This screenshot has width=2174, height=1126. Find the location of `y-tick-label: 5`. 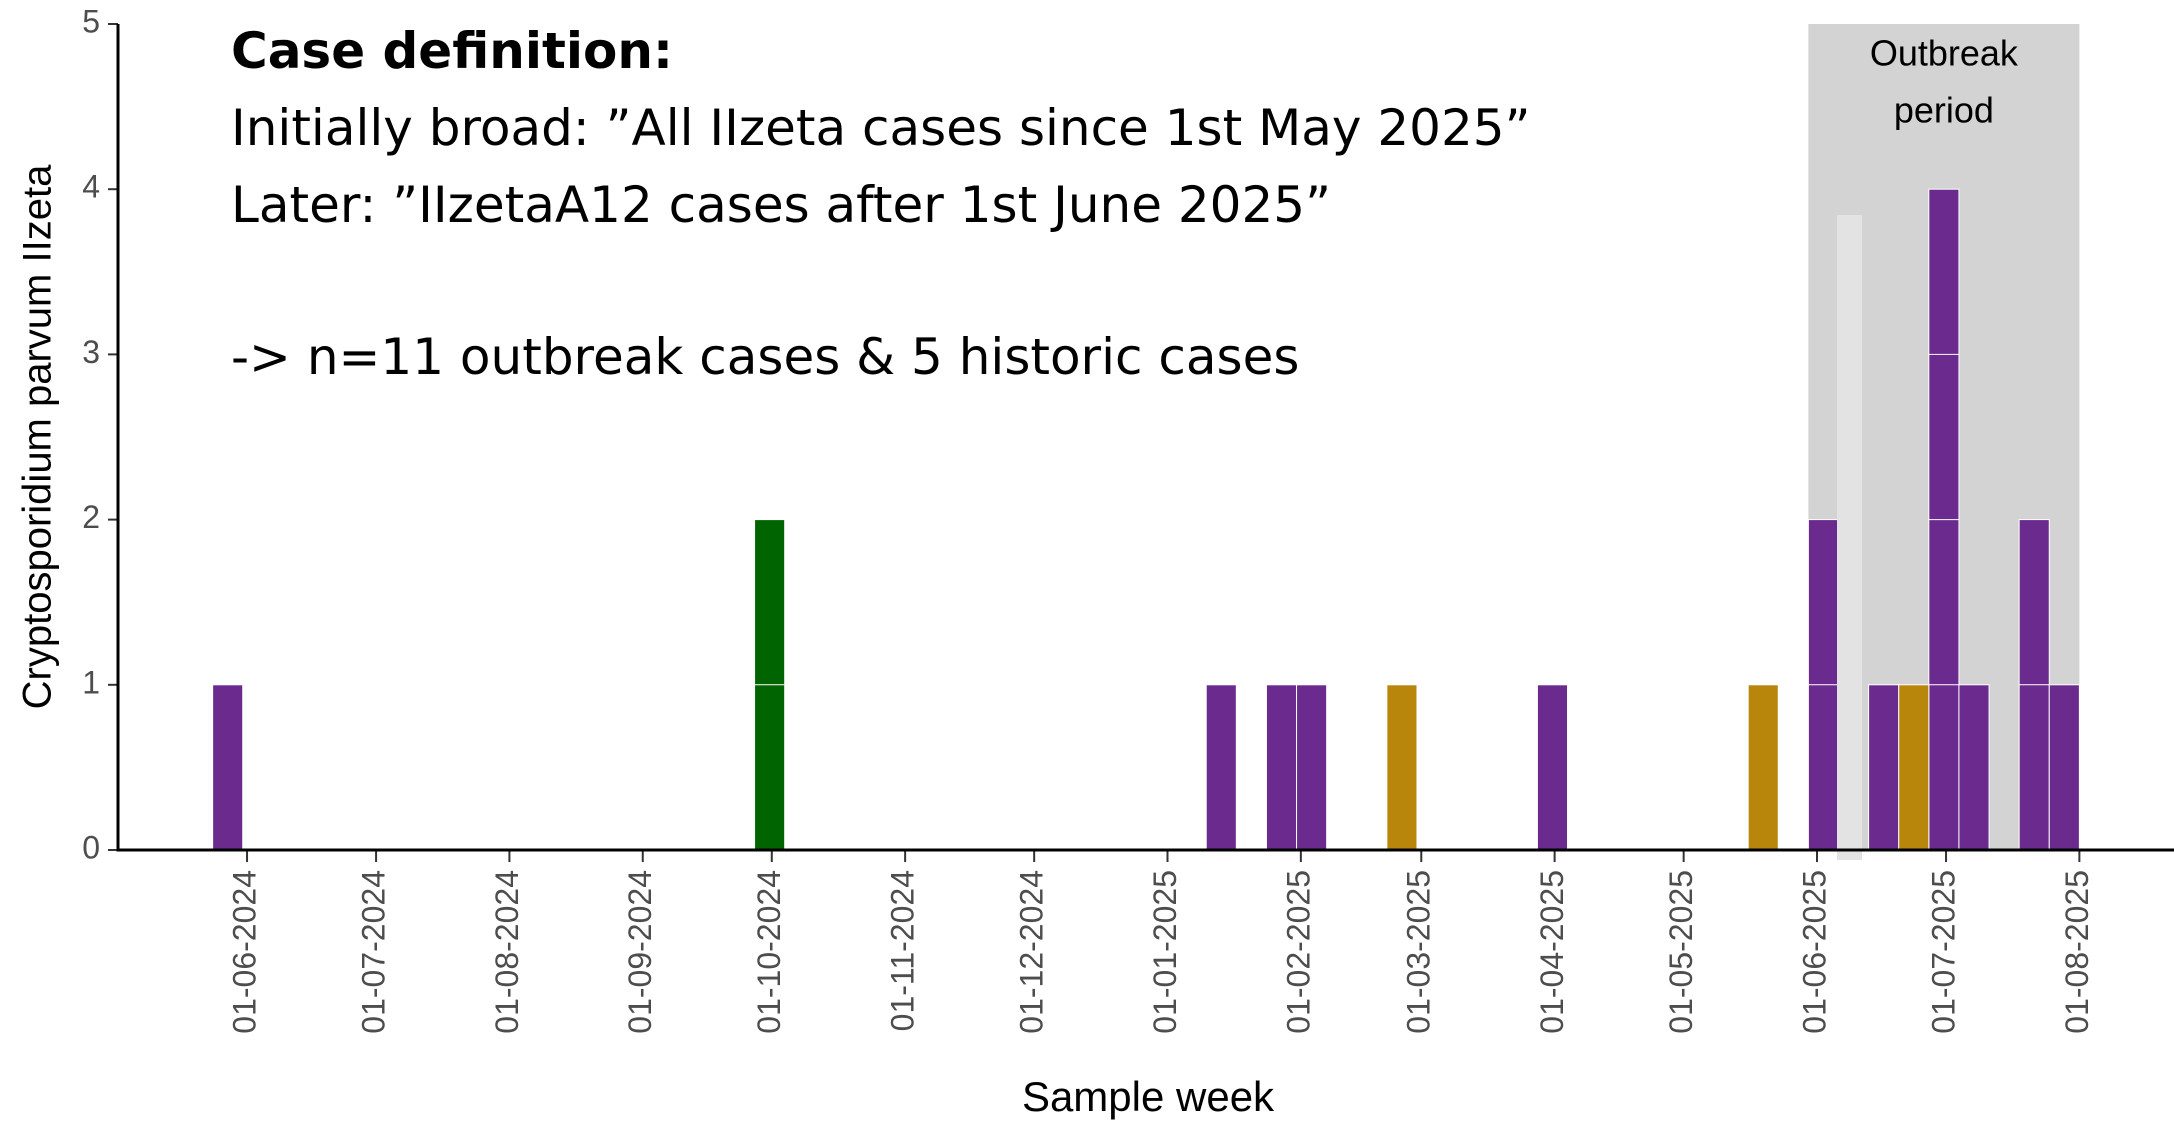

y-tick-label: 5 is located at coordinates (91, 21).